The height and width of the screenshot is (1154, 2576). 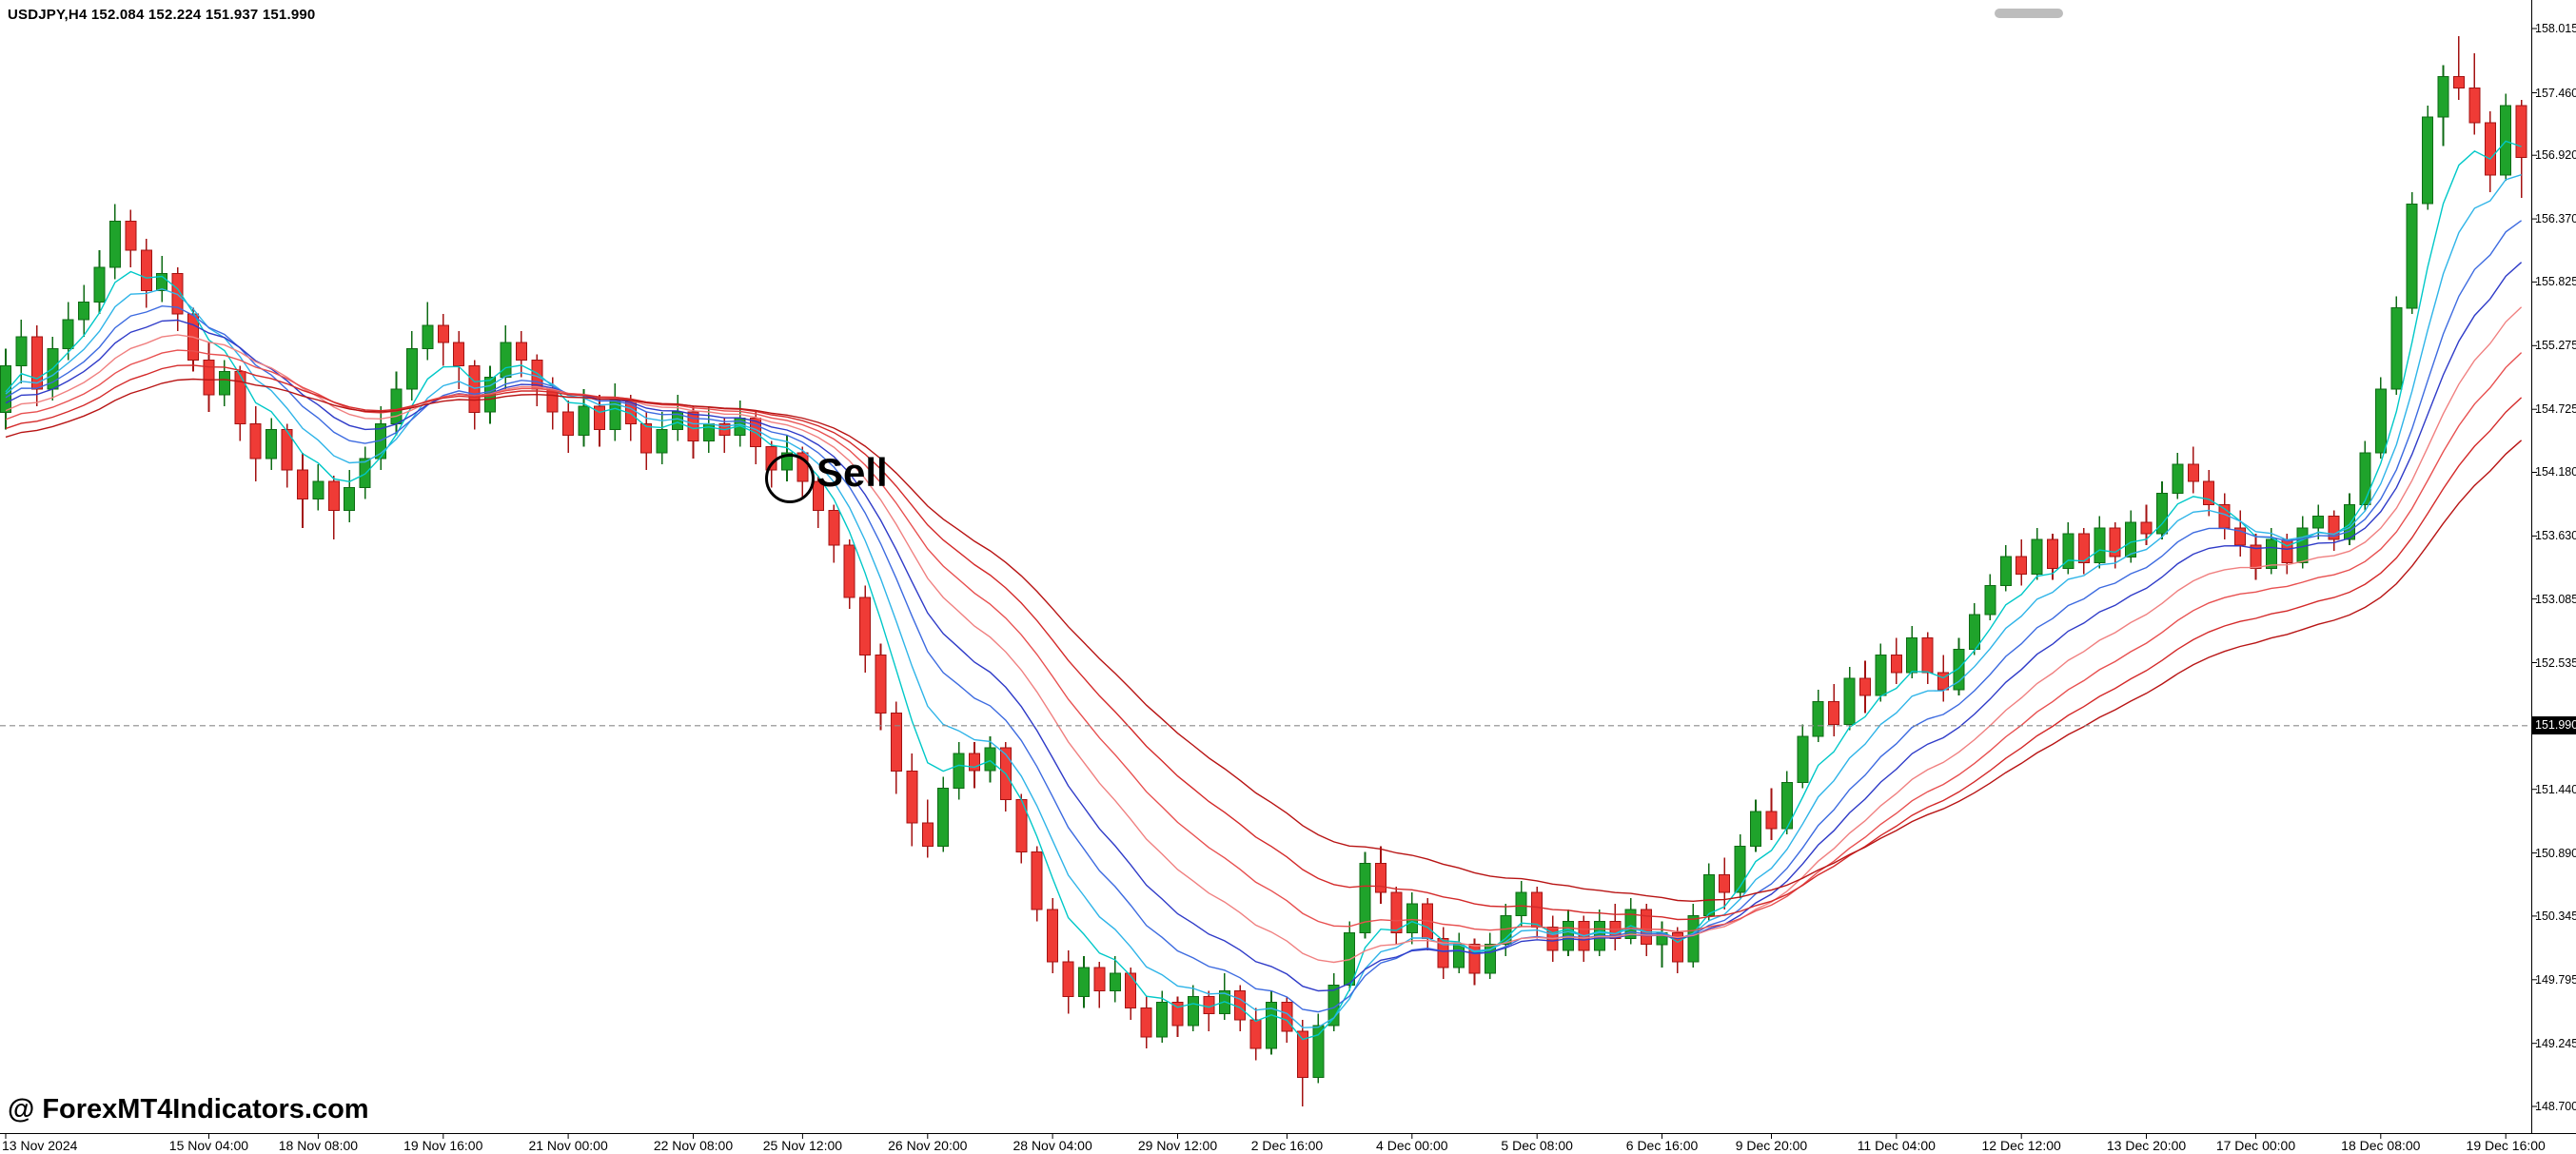 What do you see at coordinates (188, 1109) in the screenshot?
I see `watermark-text: @ ForexMT4Indicators.com` at bounding box center [188, 1109].